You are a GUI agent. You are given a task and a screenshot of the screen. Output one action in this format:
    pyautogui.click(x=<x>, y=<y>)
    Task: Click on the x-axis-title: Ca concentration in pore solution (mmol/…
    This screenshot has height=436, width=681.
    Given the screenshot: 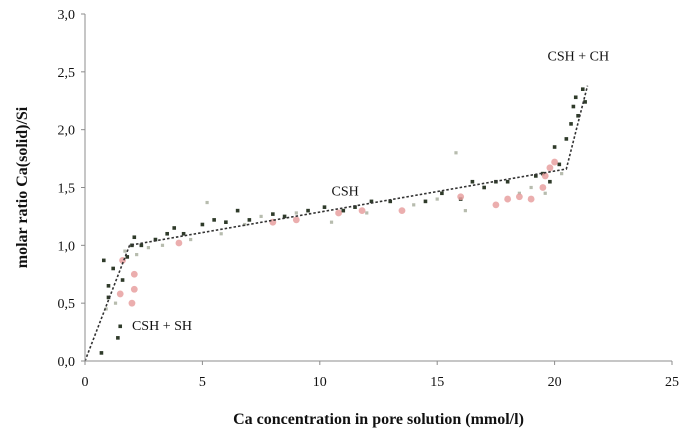 What is the action you would take?
    pyautogui.click(x=378, y=419)
    